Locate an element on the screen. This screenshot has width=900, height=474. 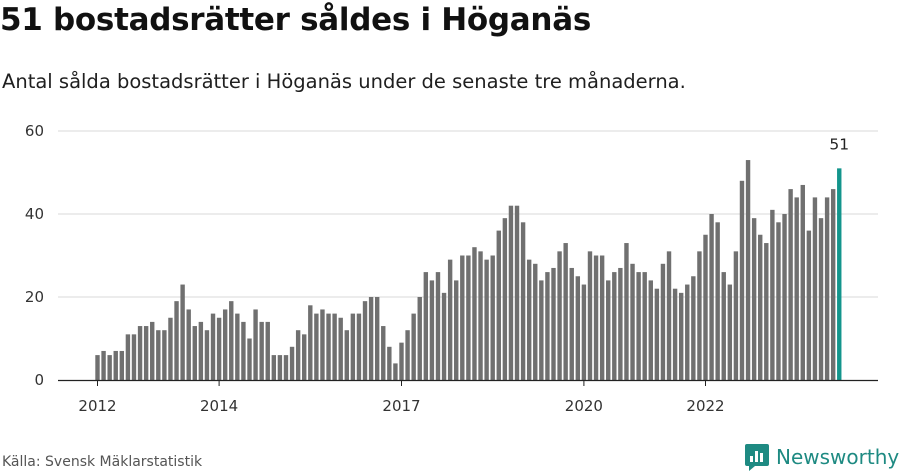
x-tick-label: 2017 is located at coordinates (401, 406).